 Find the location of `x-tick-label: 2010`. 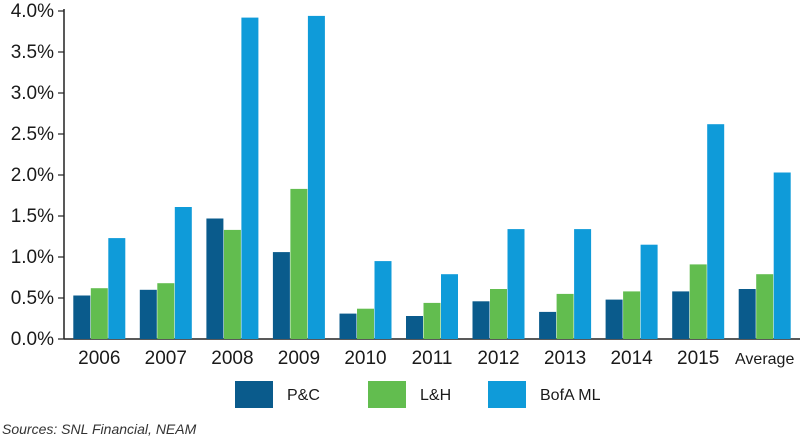

x-tick-label: 2010 is located at coordinates (365, 358).